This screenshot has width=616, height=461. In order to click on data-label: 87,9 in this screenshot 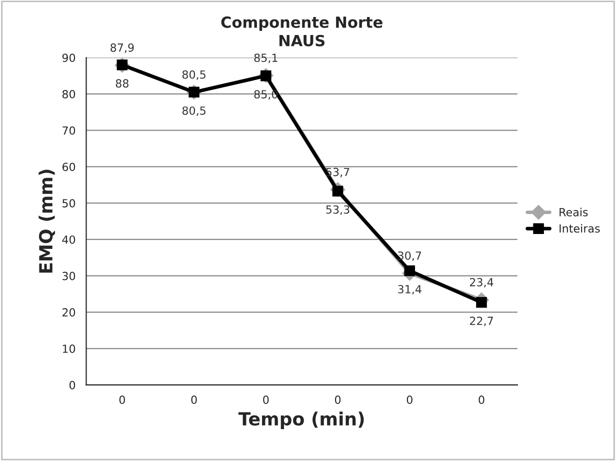, I will do `click(122, 48)`.